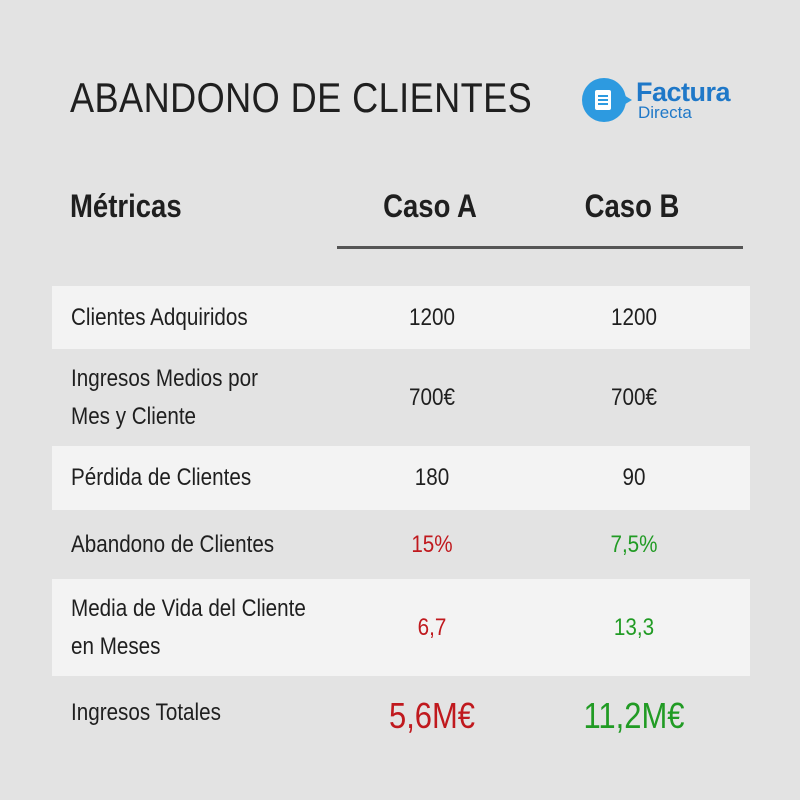 This screenshot has width=800, height=800. Describe the element at coordinates (401, 317) in the screenshot. I see `table-row: Clientes Adquiridos 1200 1200` at that location.